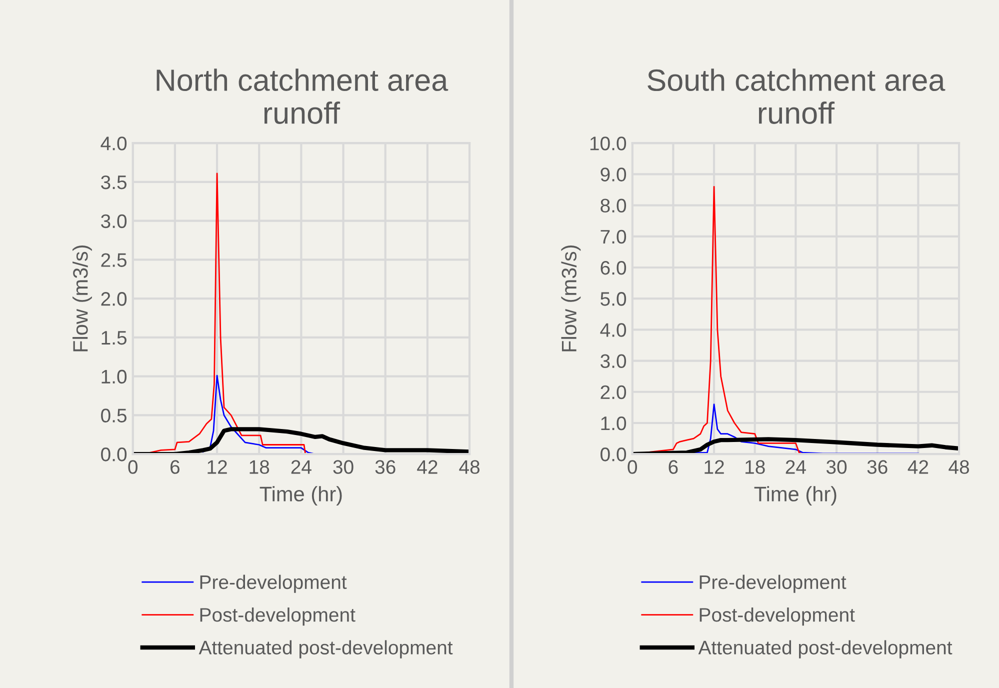 Image resolution: width=999 pixels, height=688 pixels. Describe the element at coordinates (302, 96) in the screenshot. I see `chart-title: North catchment area runoff` at that location.